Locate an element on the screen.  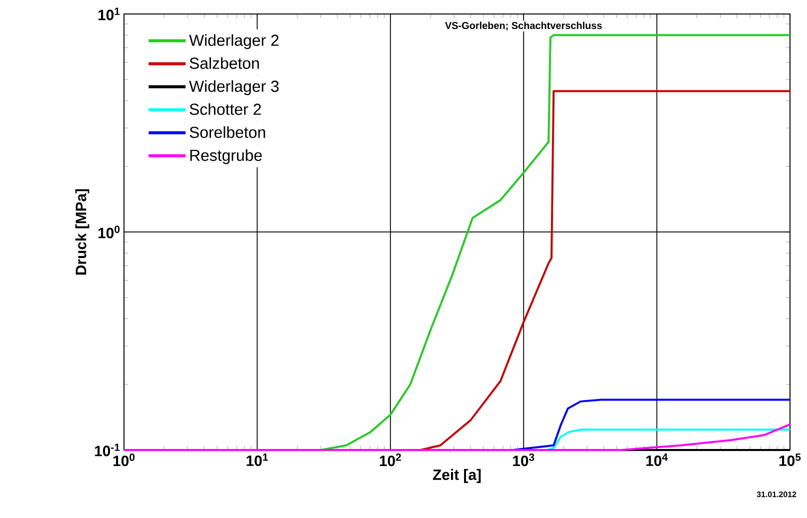
y-tick-label: 10$^{0}$ is located at coordinates (109, 232).